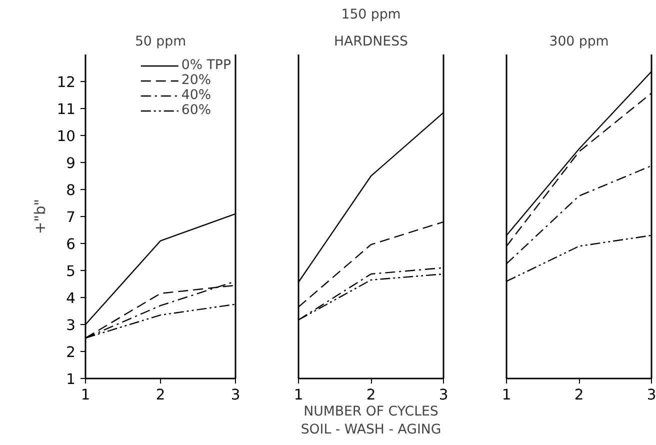 The image size is (656, 445). What do you see at coordinates (160, 42) in the screenshot?
I see `chart-title: 50 ppm` at bounding box center [160, 42].